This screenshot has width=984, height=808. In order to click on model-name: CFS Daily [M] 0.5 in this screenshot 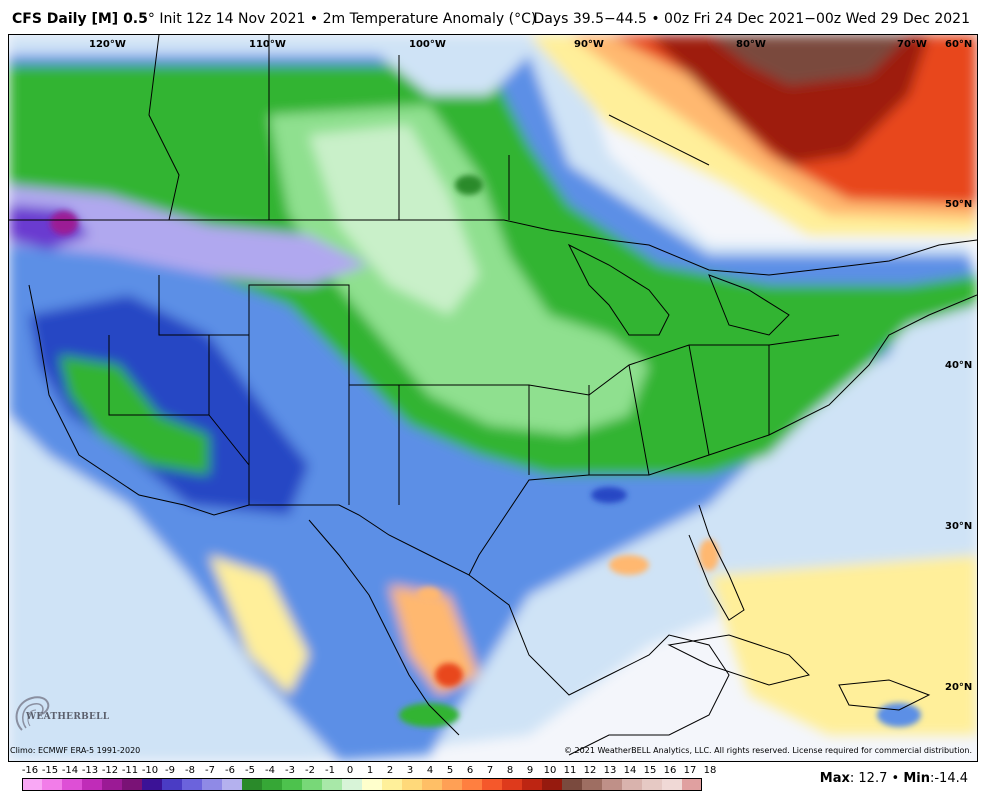, I will do `click(80, 19)`.